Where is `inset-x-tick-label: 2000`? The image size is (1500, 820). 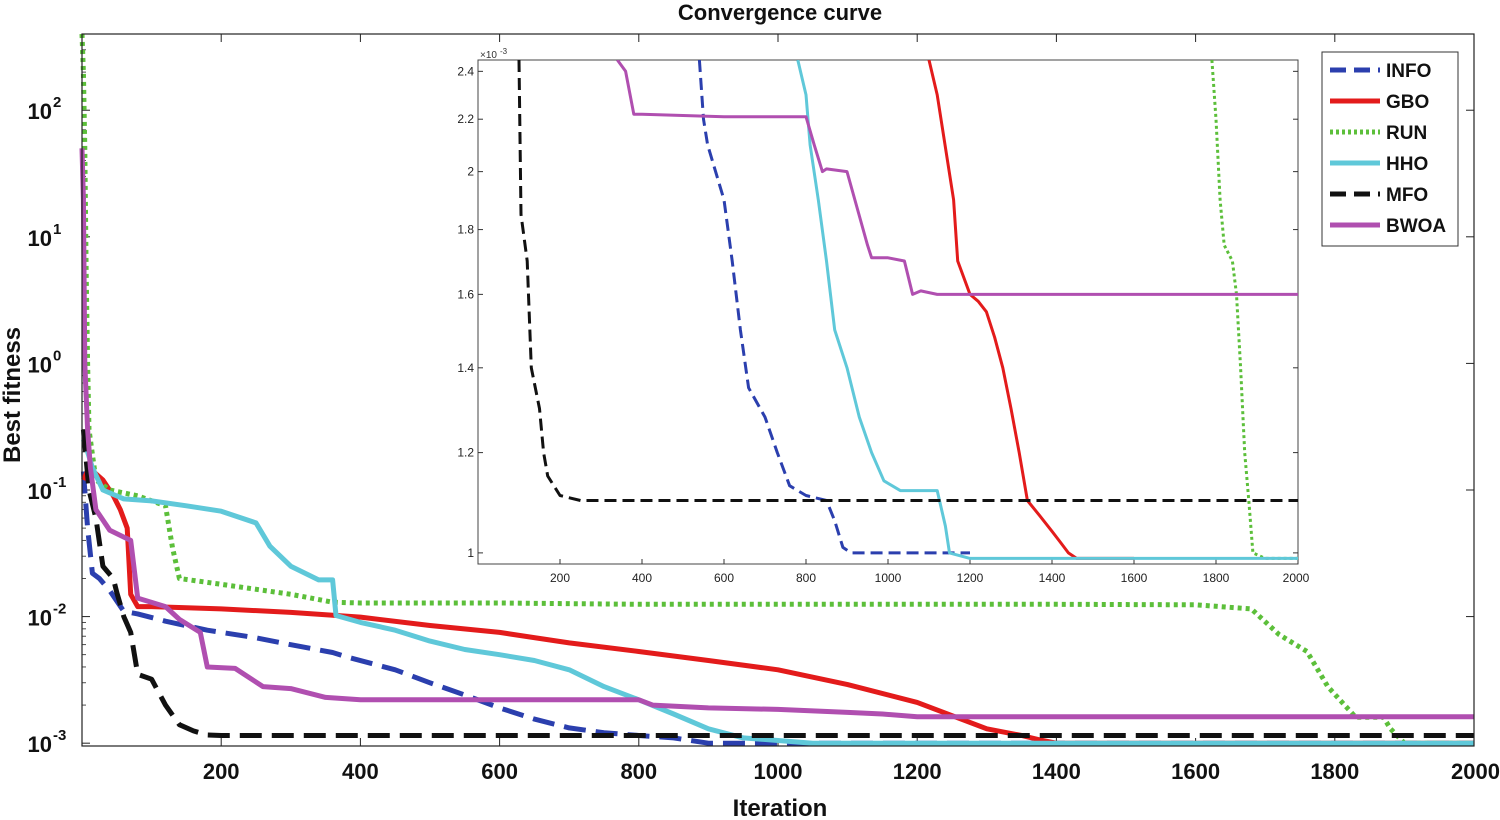 inset-x-tick-label: 2000 is located at coordinates (1296, 578).